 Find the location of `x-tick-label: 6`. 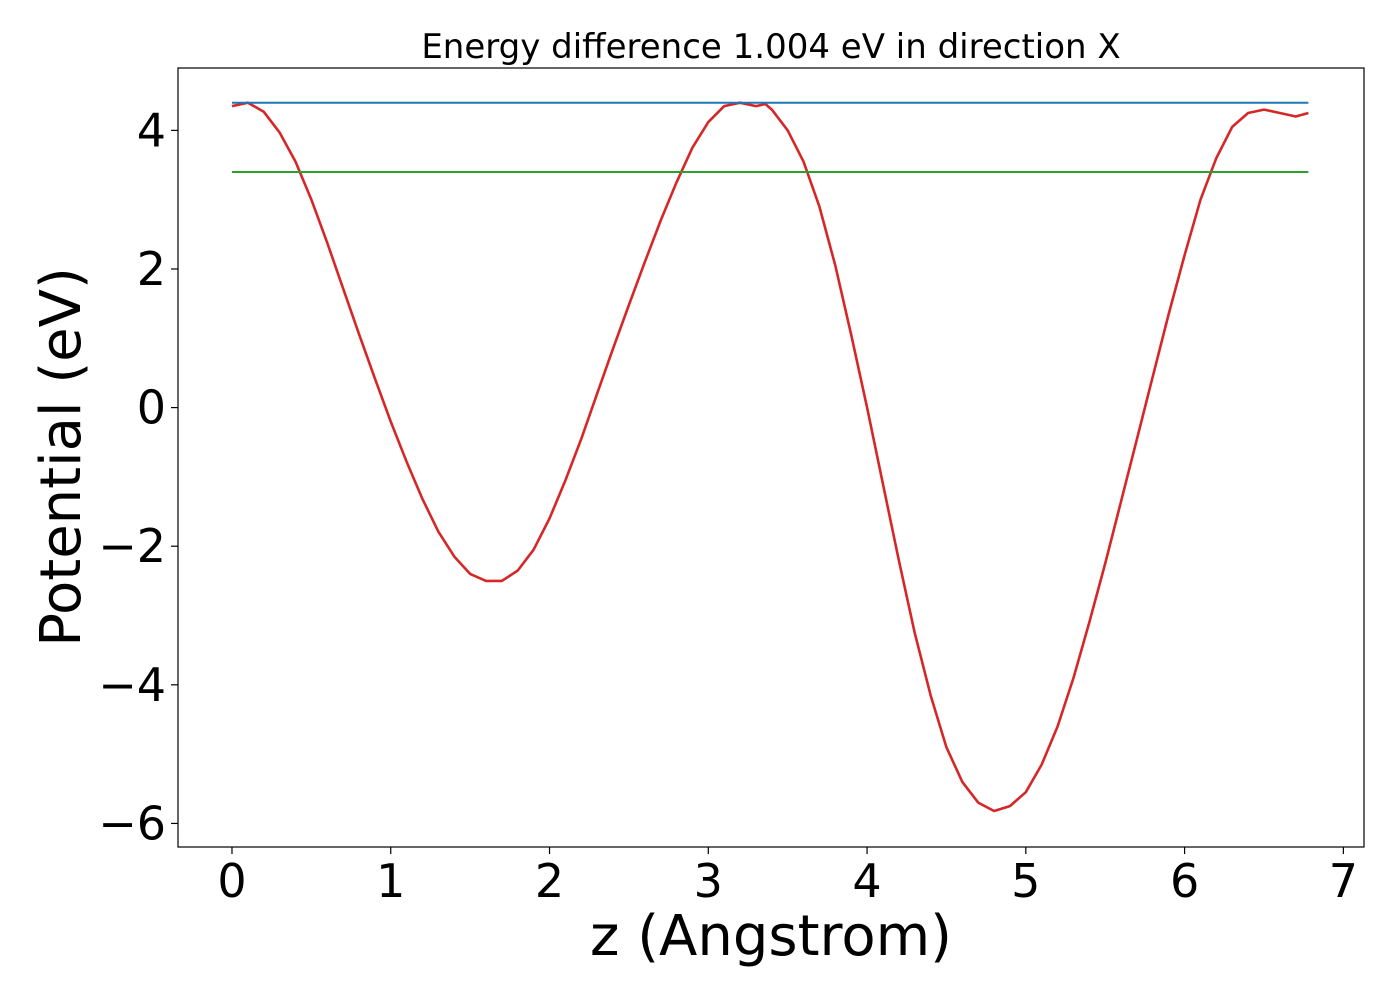

x-tick-label: 6 is located at coordinates (1184, 881).